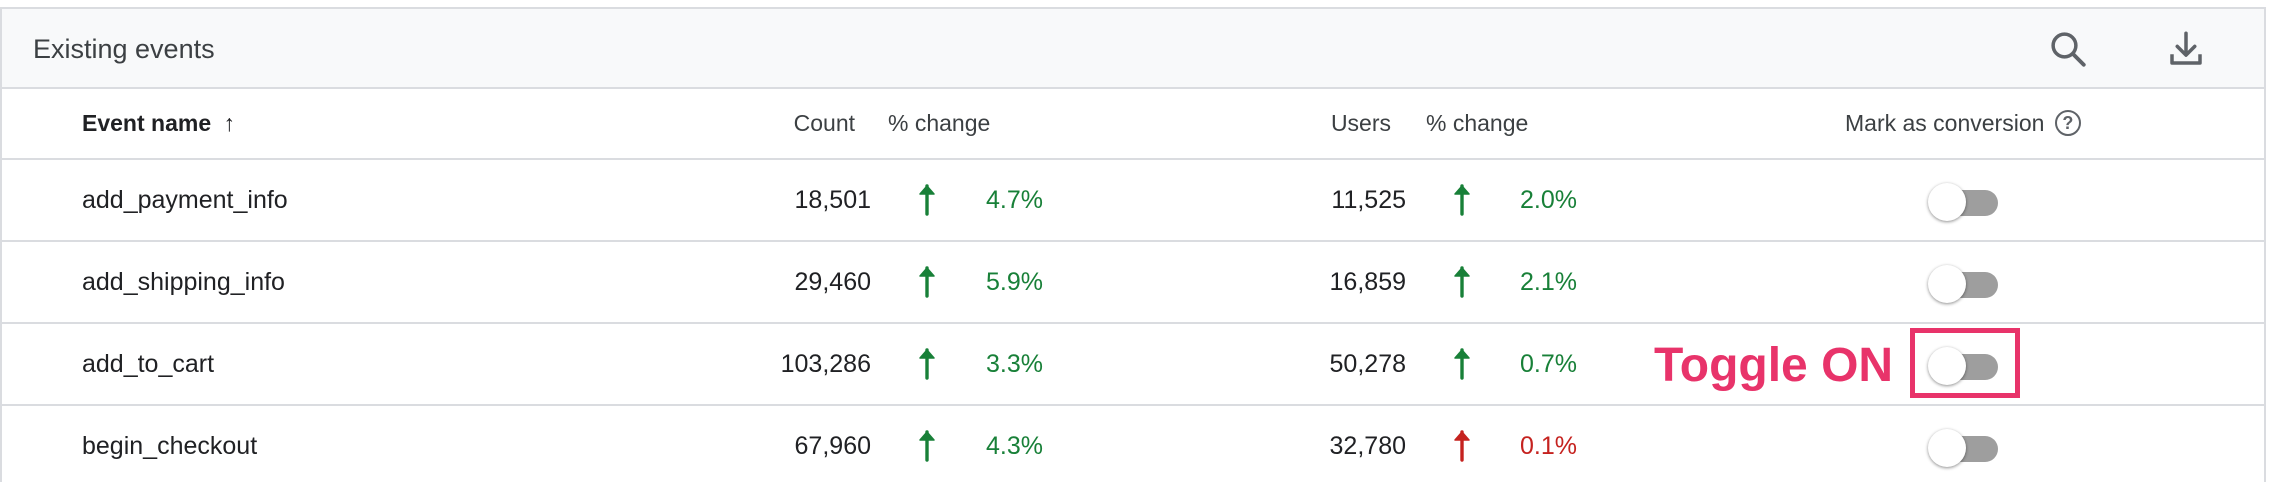  Describe the element at coordinates (185, 200) in the screenshot. I see `event-name-cell: add_payment_info` at that location.